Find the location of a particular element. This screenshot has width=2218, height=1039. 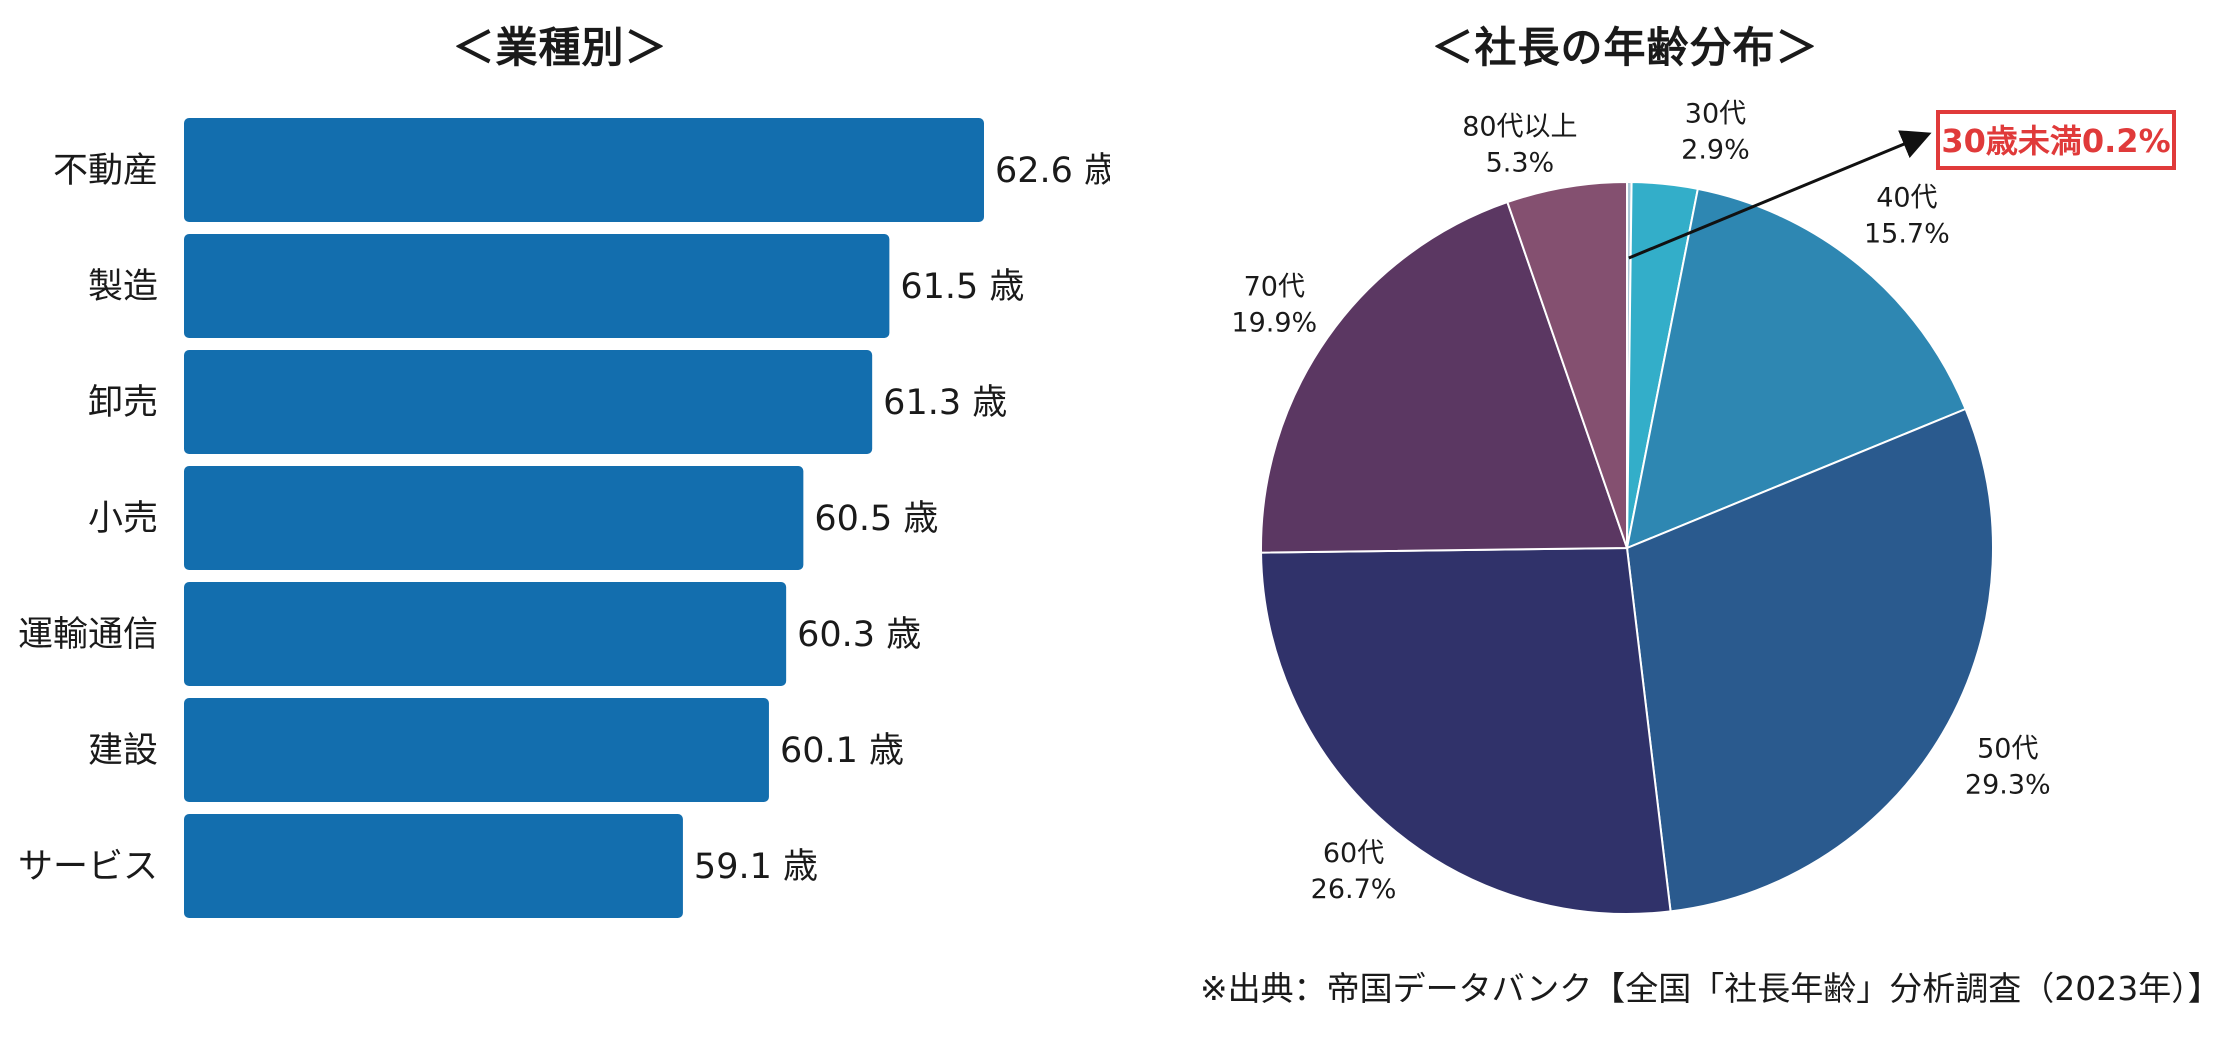

category-label-2: 卸売 is located at coordinates (123, 403).